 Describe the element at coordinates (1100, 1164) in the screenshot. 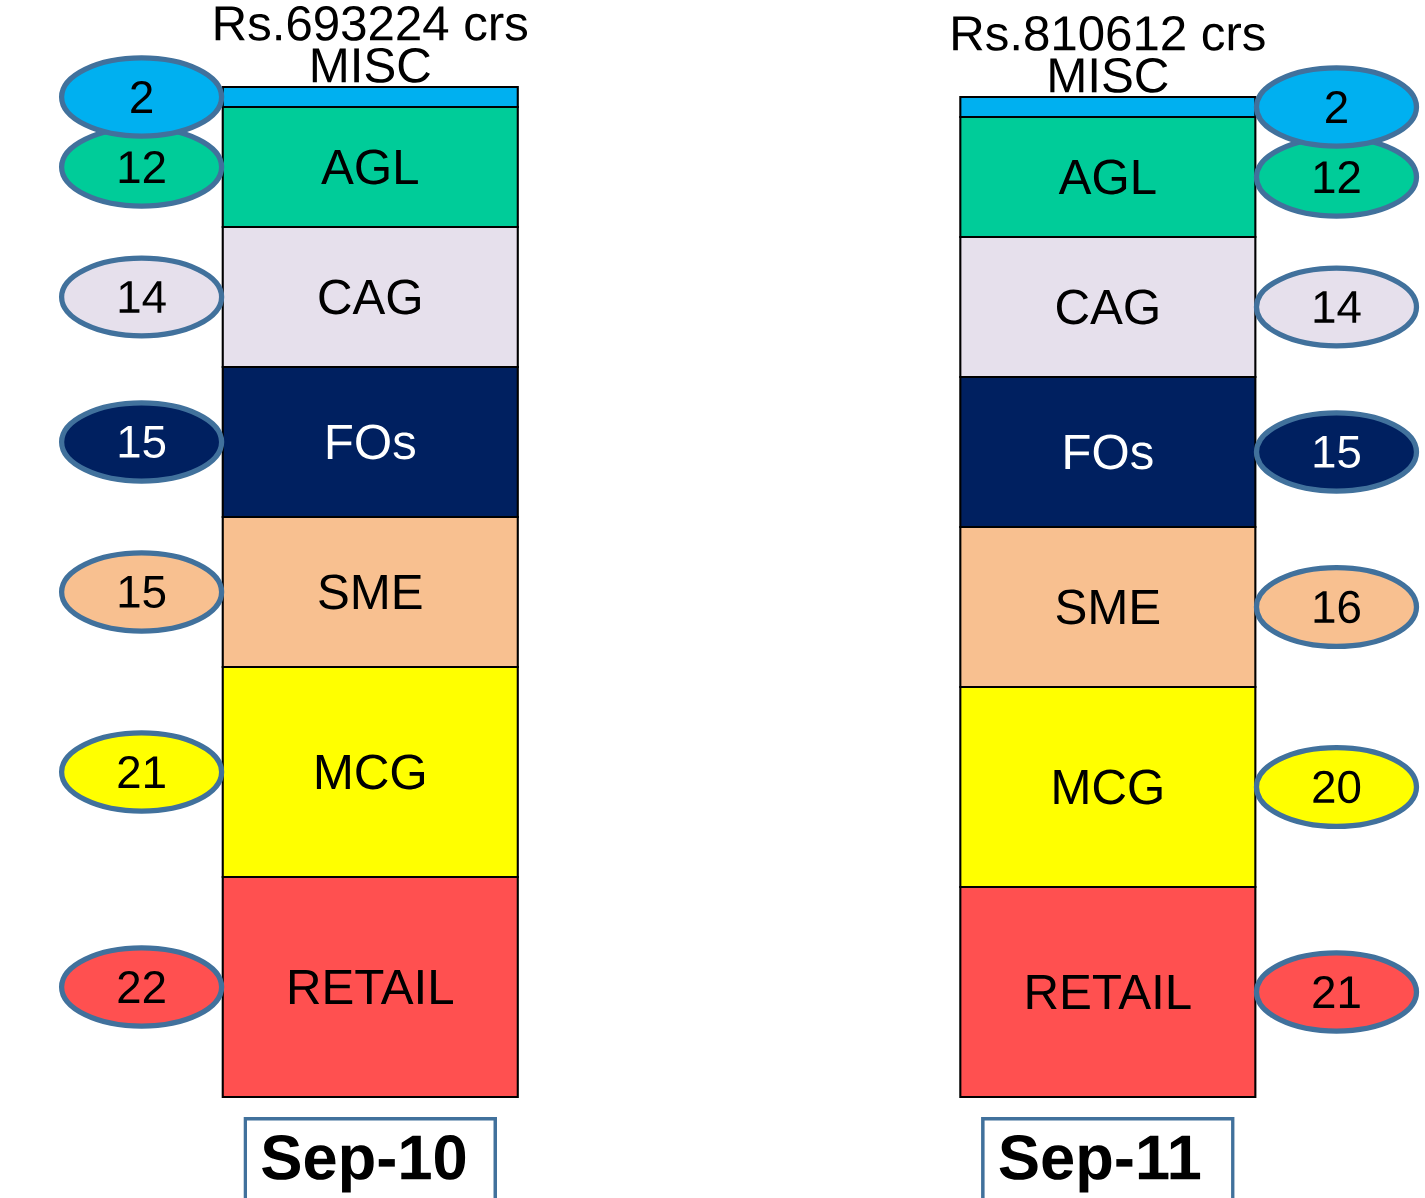

I see `x-tick-label: Sep-11` at that location.